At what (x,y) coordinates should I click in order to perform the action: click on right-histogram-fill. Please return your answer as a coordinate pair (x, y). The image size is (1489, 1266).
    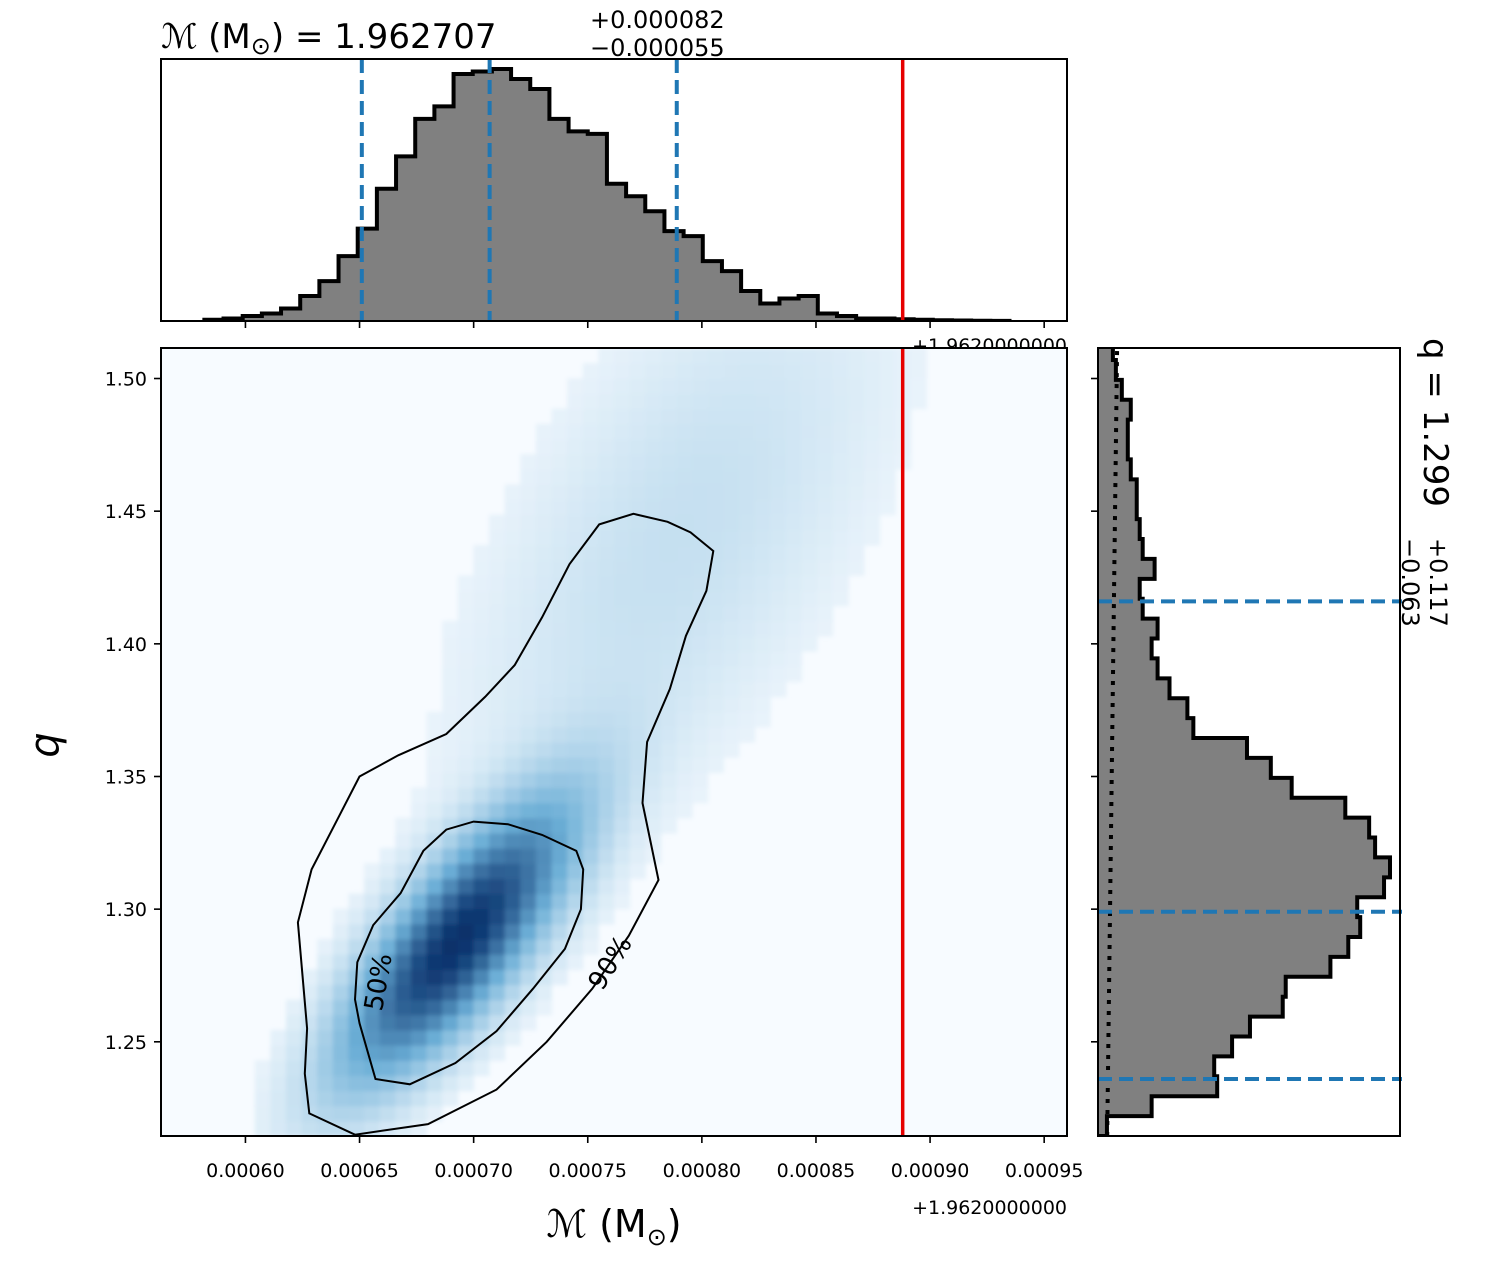
    Looking at the image, I should click on (1244, 742).